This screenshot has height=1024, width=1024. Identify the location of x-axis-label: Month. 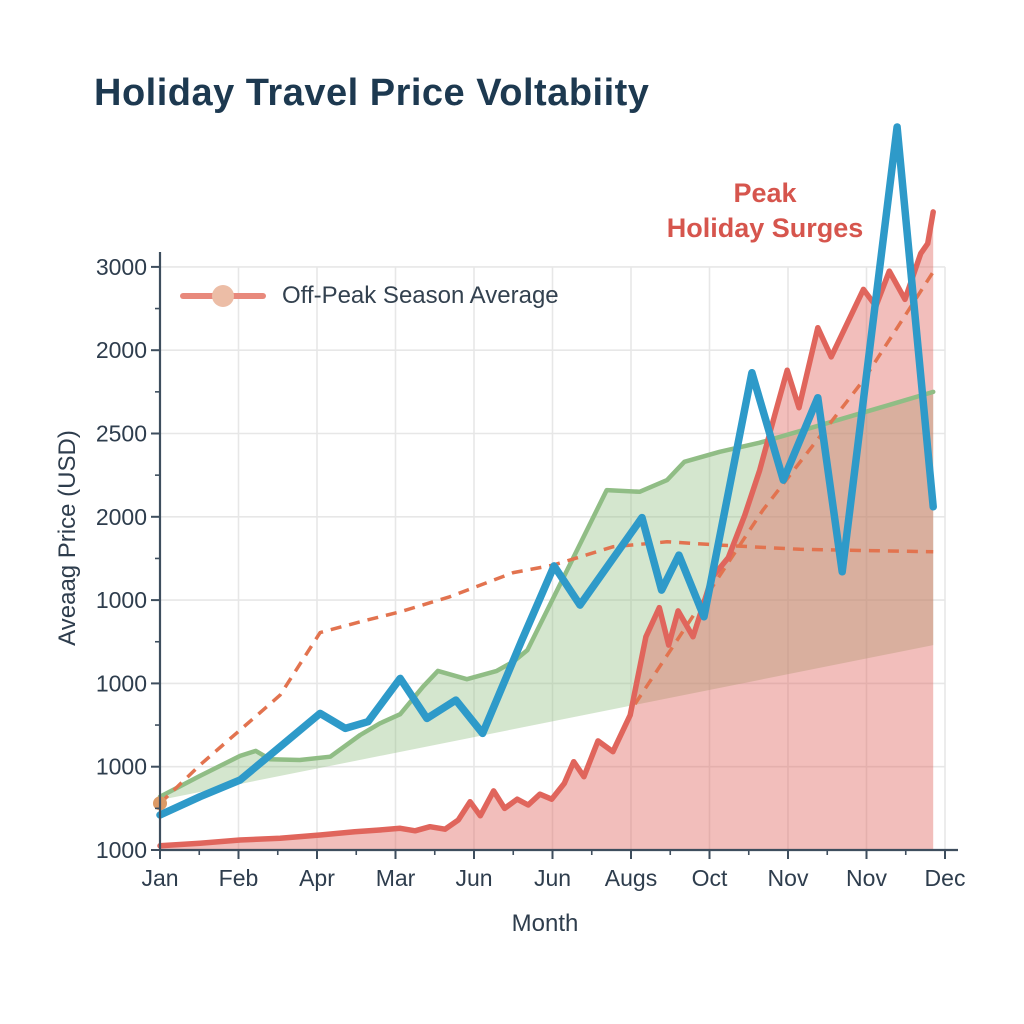
(545, 923).